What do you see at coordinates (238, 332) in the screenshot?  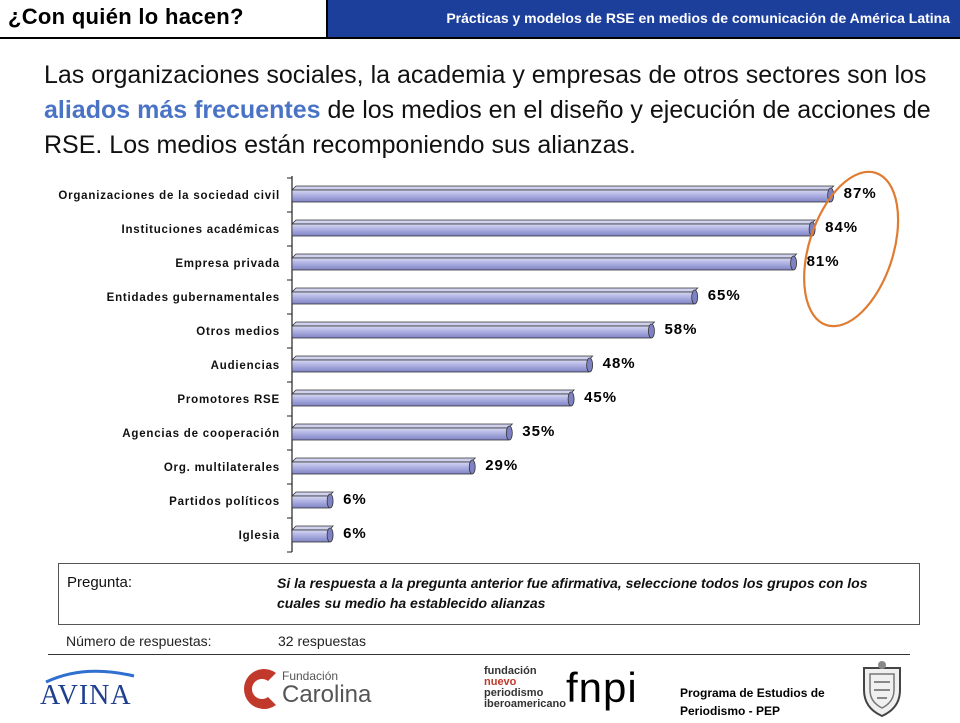 I see `category-label: Otros medios` at bounding box center [238, 332].